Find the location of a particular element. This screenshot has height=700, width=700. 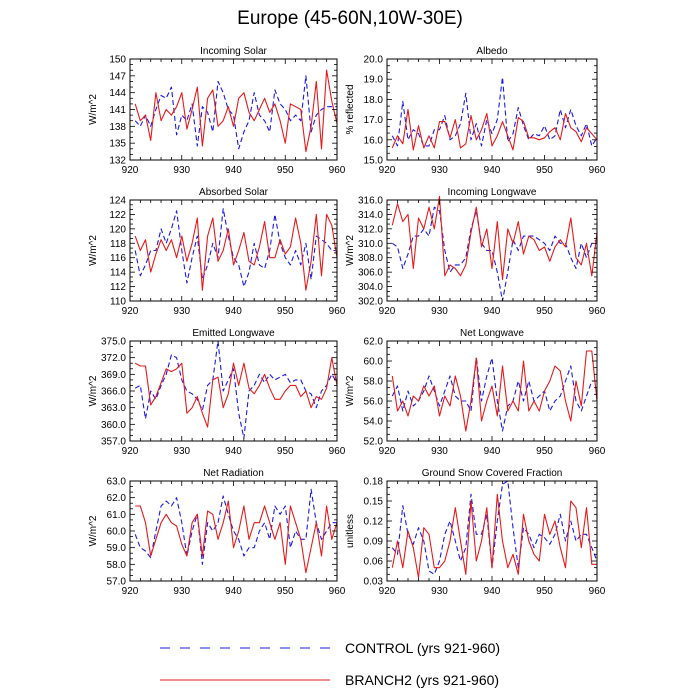

y-tick-label: 17.0 is located at coordinates (374, 120).